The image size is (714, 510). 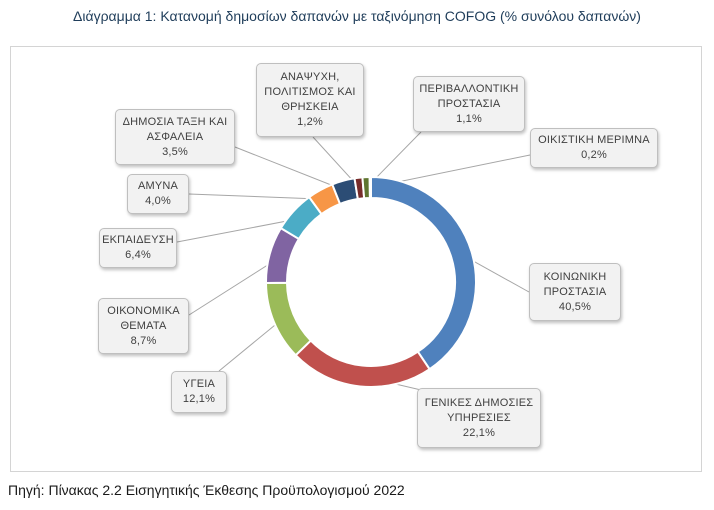 I want to click on label-ekpaideysi-name: ΕΚΠΑΙΔΕΥΣΗ, so click(x=138, y=240).